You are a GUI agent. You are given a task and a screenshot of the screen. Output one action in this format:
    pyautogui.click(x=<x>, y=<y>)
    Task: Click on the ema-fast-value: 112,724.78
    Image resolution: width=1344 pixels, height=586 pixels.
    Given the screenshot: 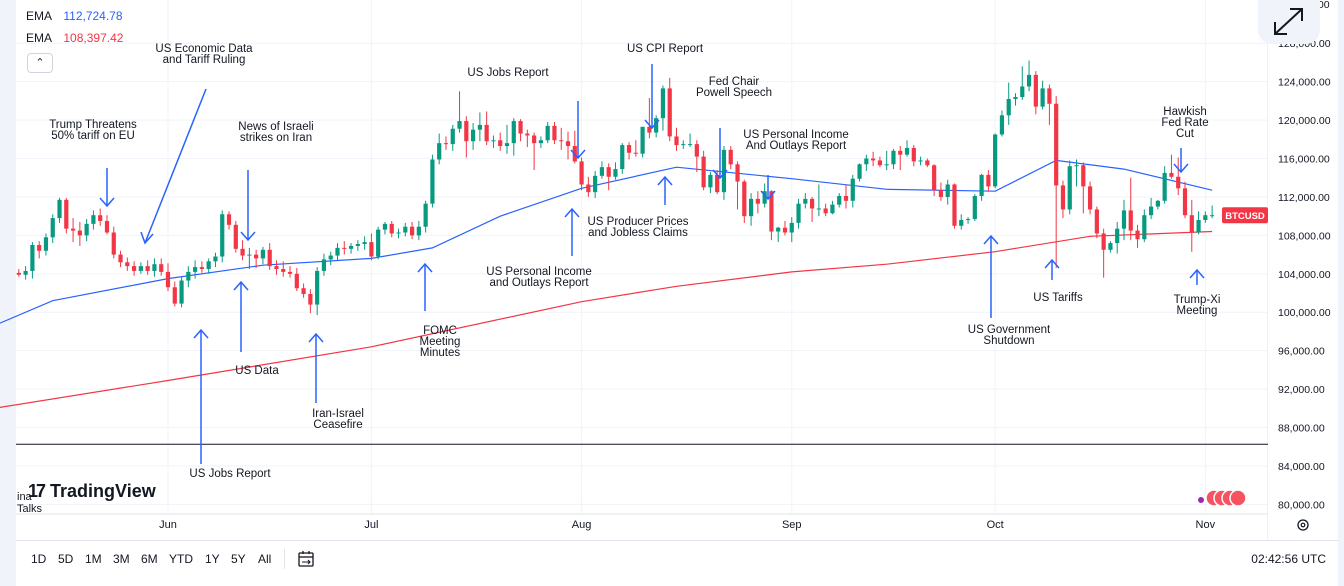 What is the action you would take?
    pyautogui.click(x=93, y=16)
    